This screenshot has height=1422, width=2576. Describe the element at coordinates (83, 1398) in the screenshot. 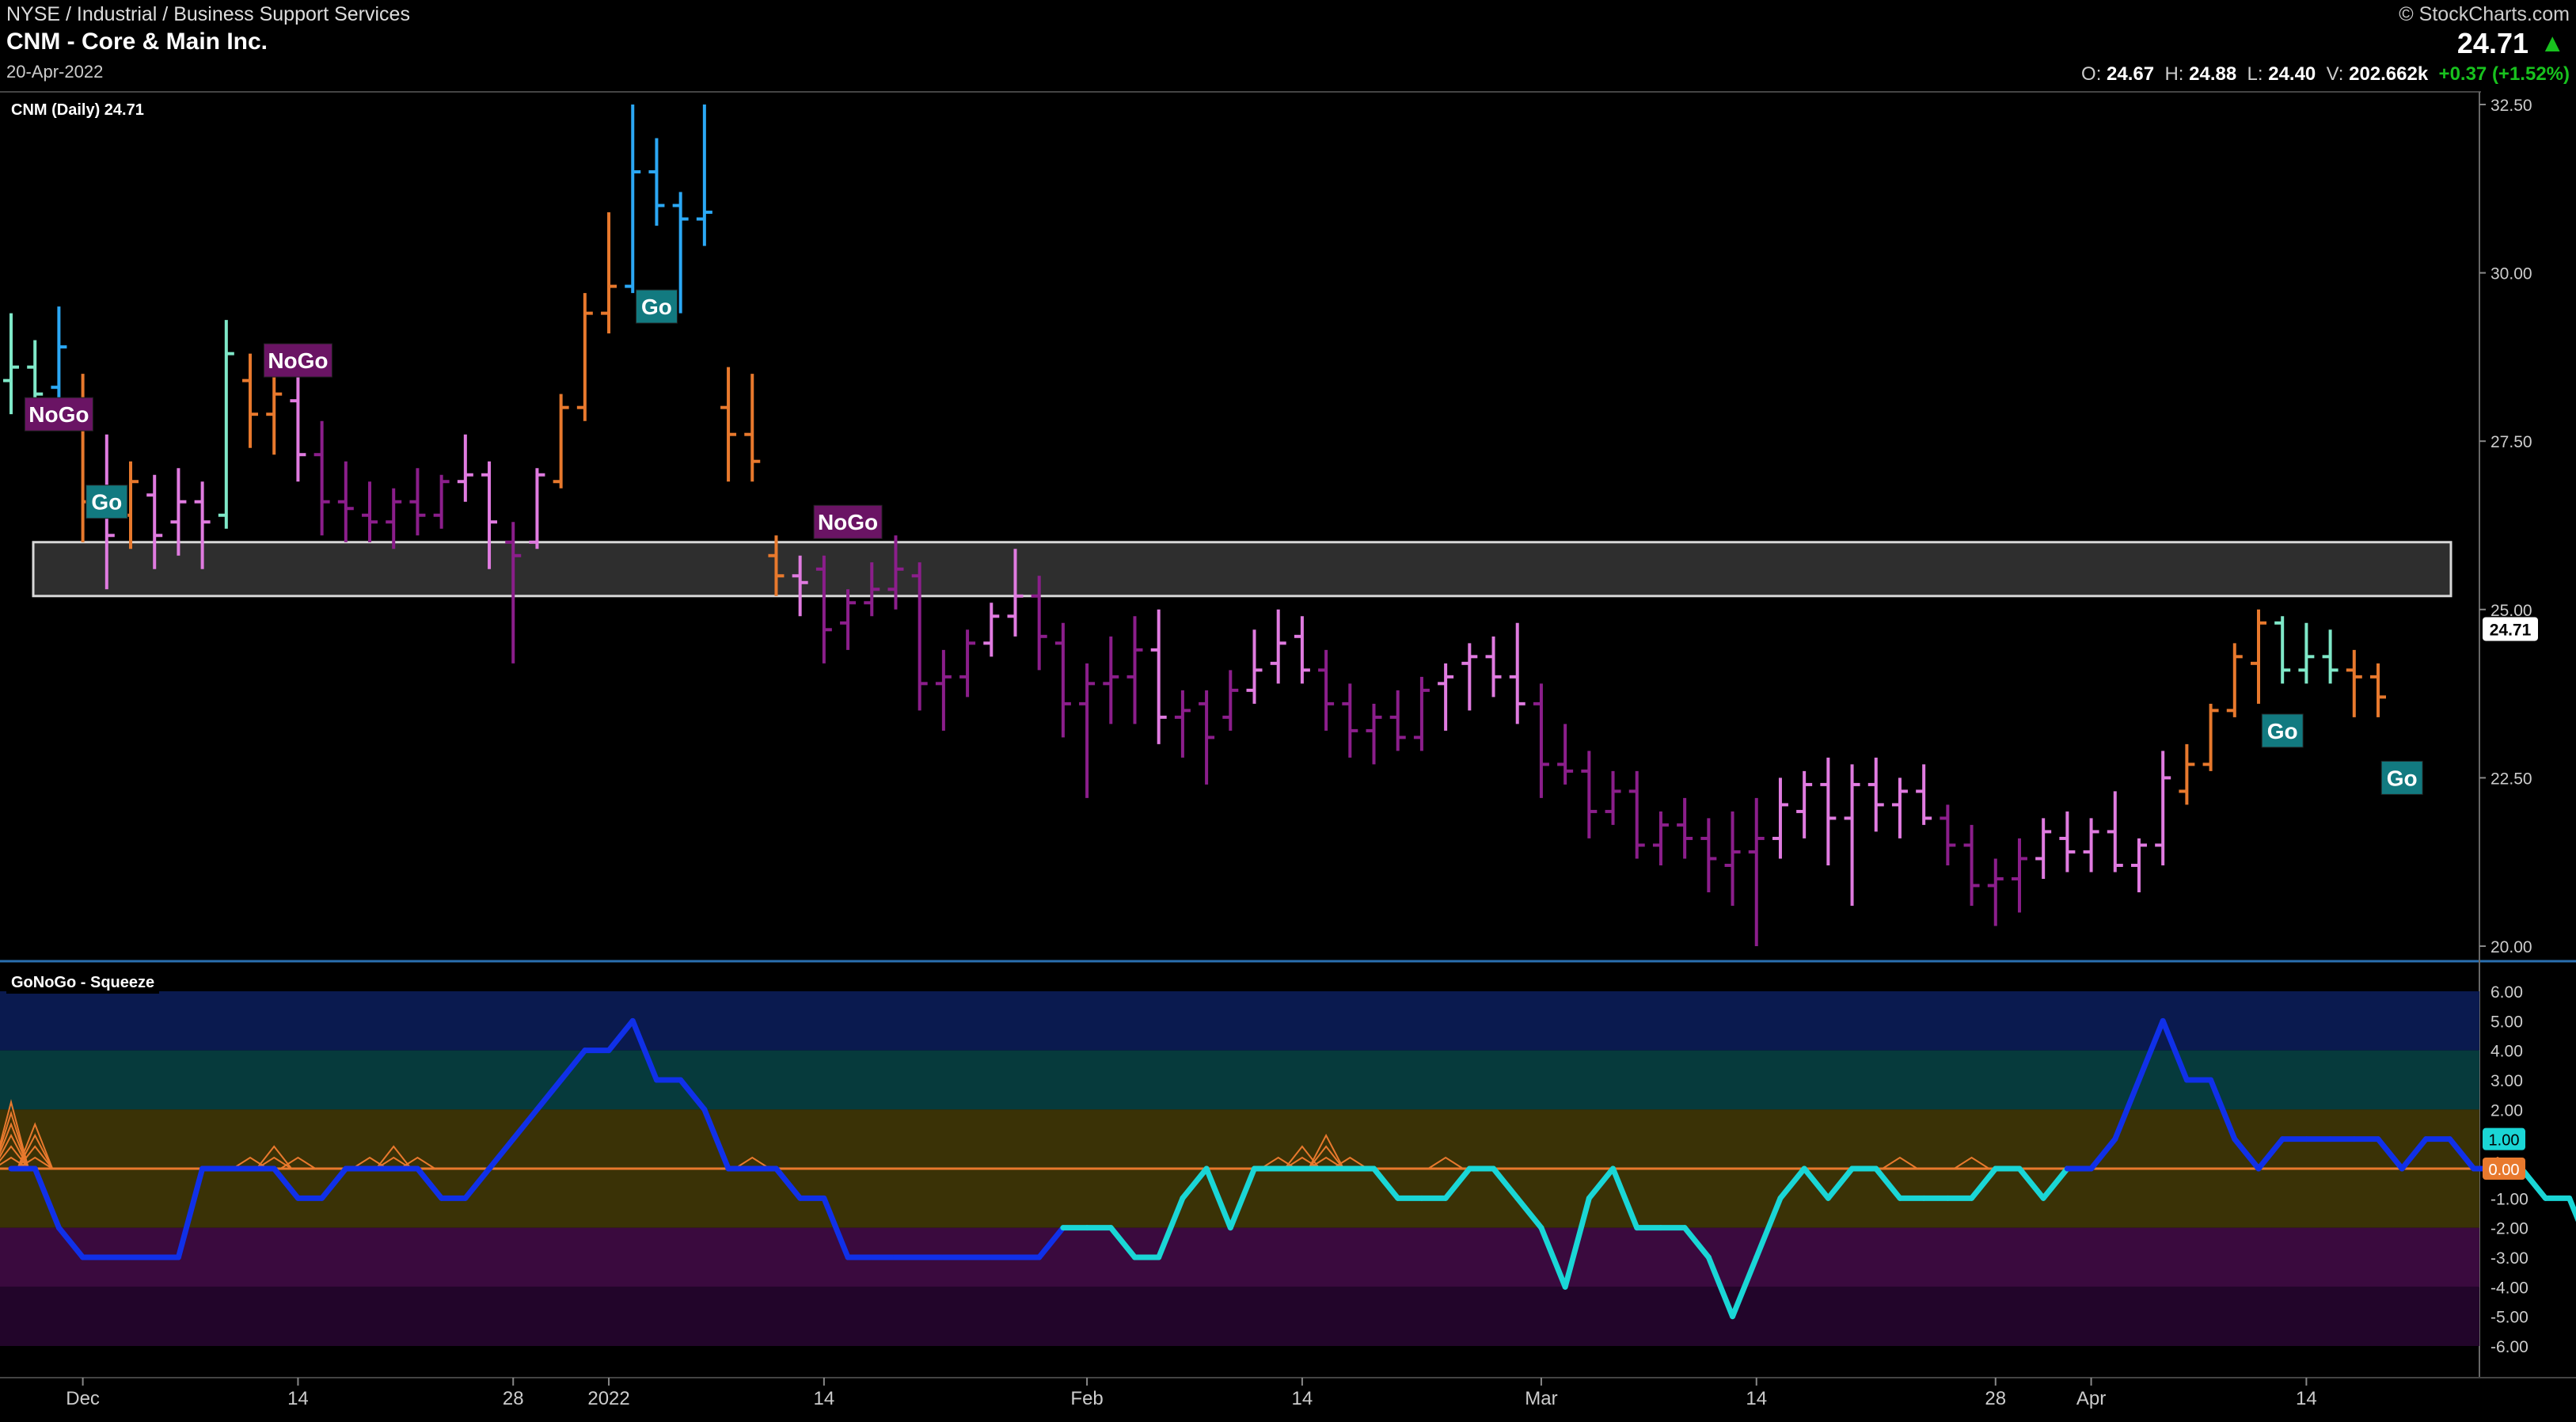

I see `x-tick-label: Dec` at that location.